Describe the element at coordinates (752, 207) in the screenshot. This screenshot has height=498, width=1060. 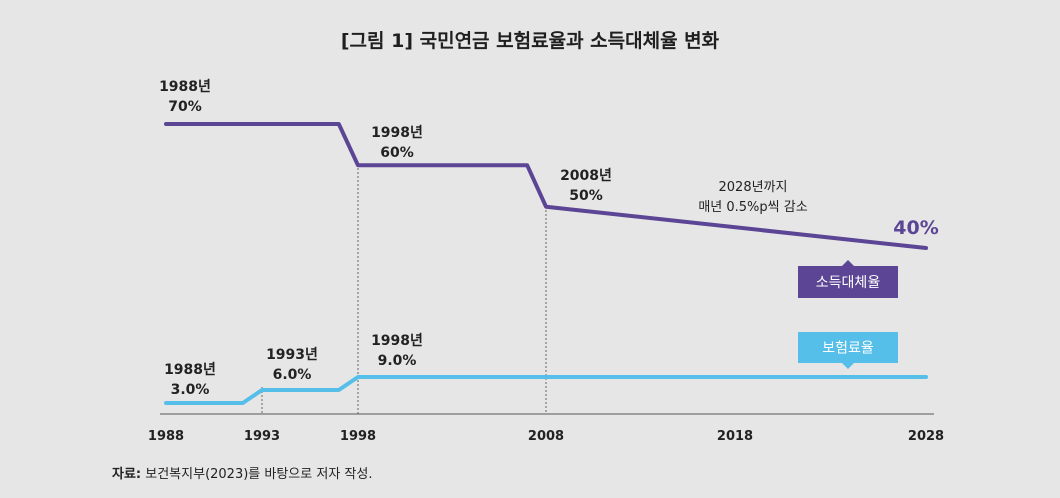
I see `data-label-line: 매년 0.5%p씩 감소` at that location.